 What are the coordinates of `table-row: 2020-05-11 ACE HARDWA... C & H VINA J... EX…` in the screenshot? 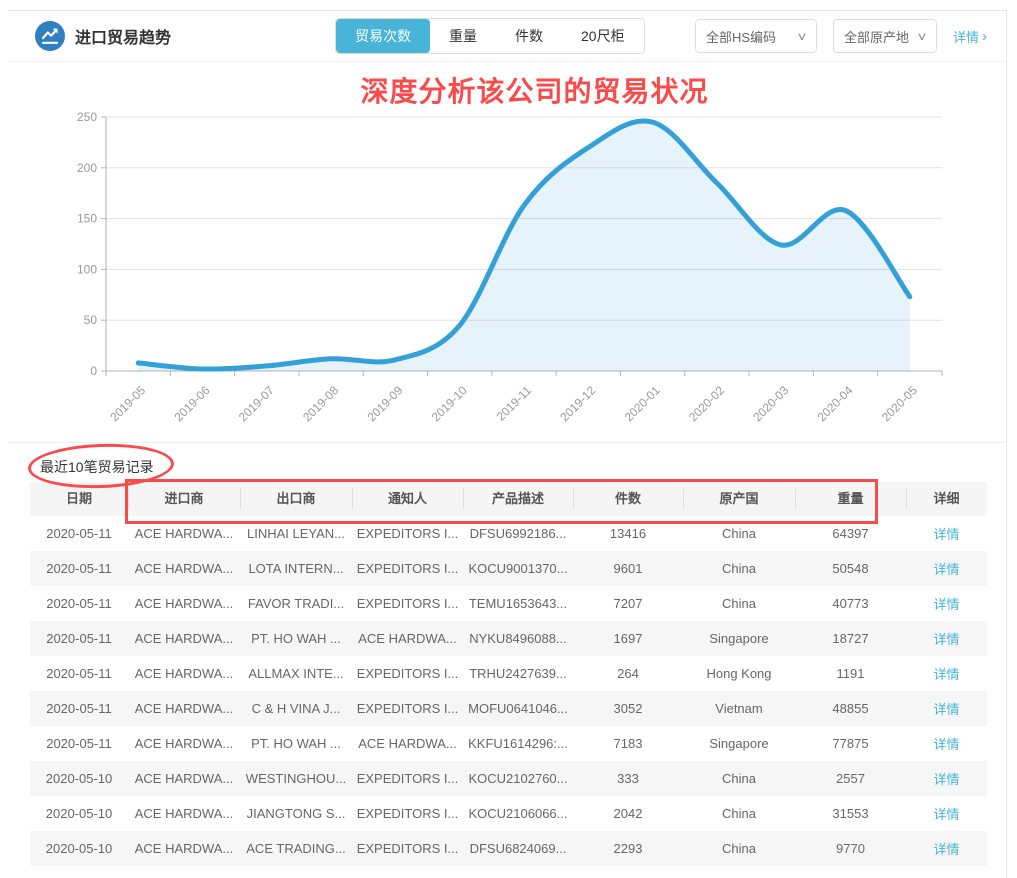 It's located at (508, 708).